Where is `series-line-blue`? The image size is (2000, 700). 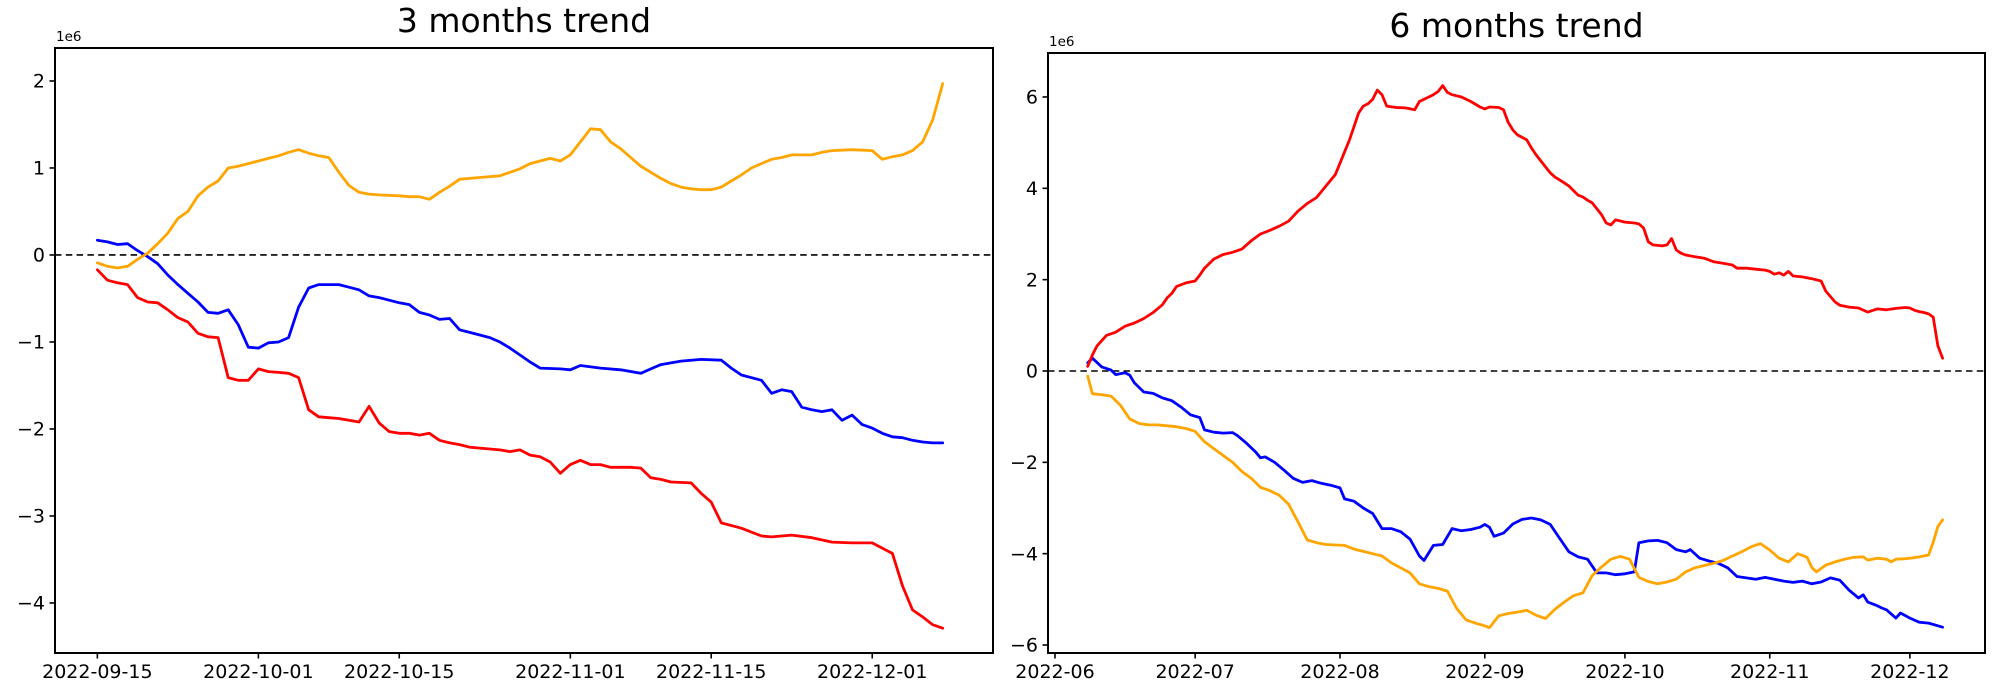
series-line-blue is located at coordinates (520, 341).